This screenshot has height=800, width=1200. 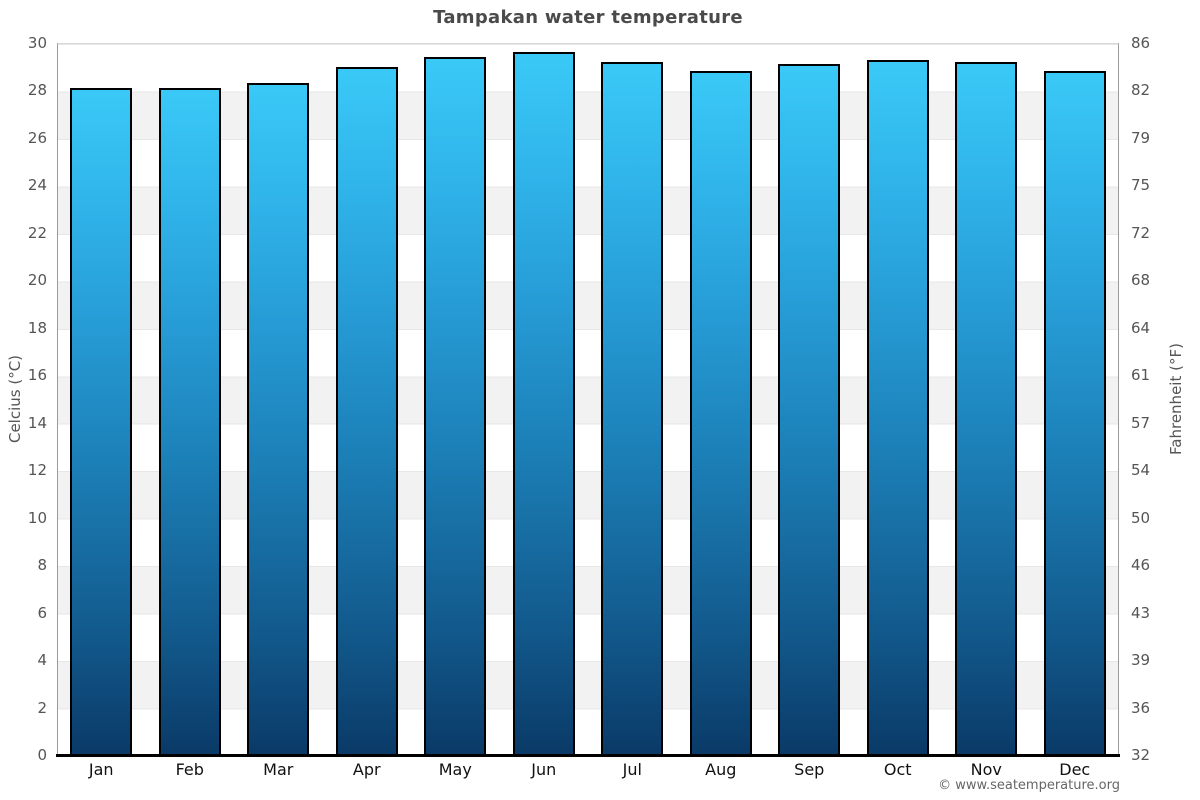 What do you see at coordinates (37, 517) in the screenshot?
I see `y-tick-celsius-10: 10` at bounding box center [37, 517].